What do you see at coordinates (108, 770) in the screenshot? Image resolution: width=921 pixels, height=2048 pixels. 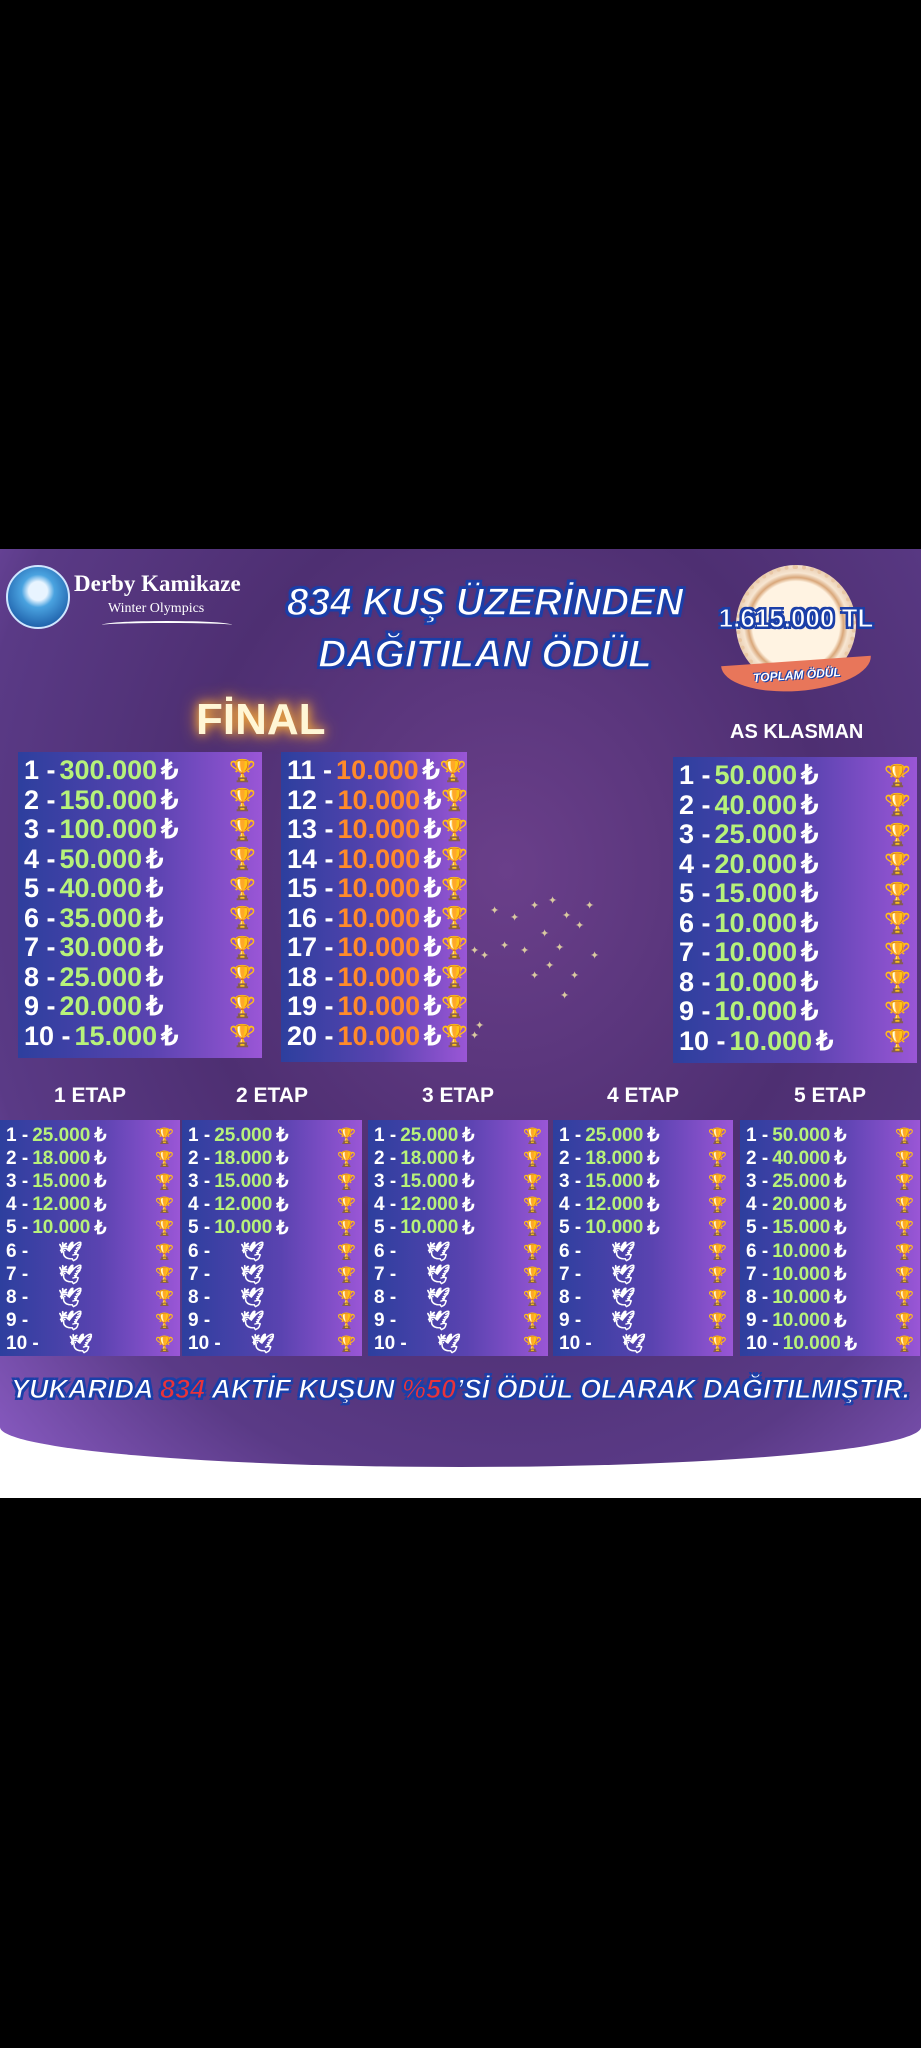 I see `prize-amount: 300.000` at bounding box center [108, 770].